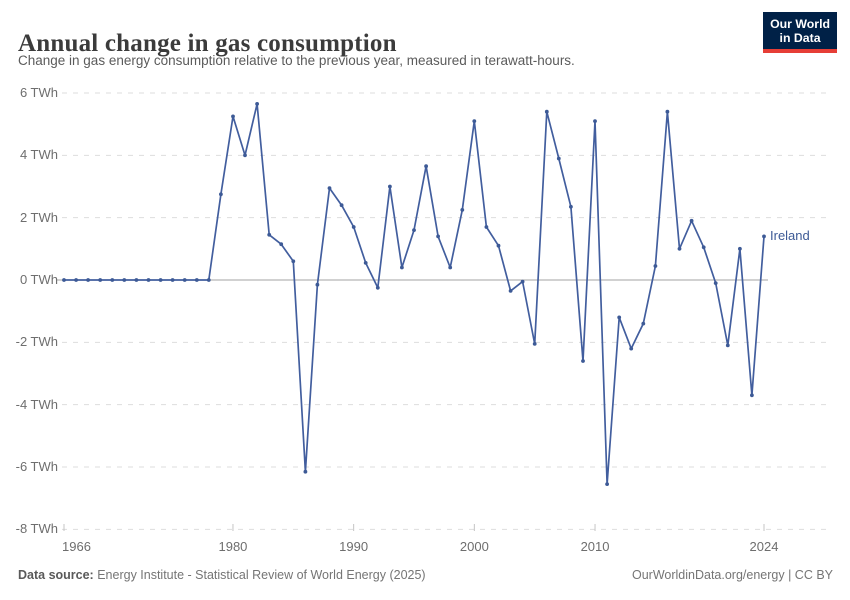 This screenshot has width=850, height=600. What do you see at coordinates (764, 546) in the screenshot?
I see `x-axis-tick-label: 2024` at bounding box center [764, 546].